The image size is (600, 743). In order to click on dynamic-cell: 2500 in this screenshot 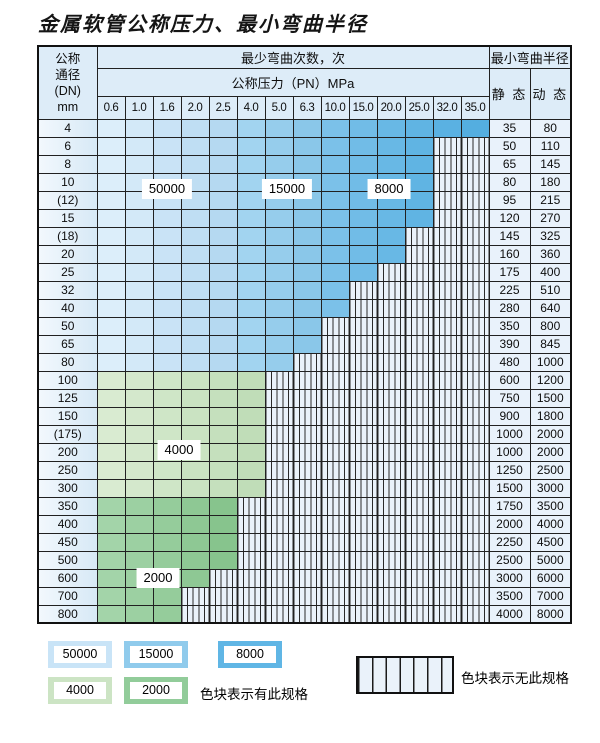, I will do `click(550, 470)`.